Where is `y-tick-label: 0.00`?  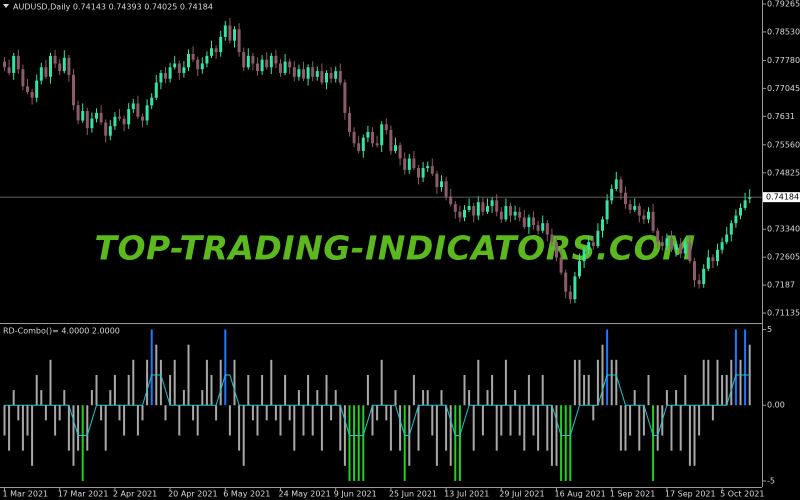 y-tick-label: 0.00 is located at coordinates (776, 405).